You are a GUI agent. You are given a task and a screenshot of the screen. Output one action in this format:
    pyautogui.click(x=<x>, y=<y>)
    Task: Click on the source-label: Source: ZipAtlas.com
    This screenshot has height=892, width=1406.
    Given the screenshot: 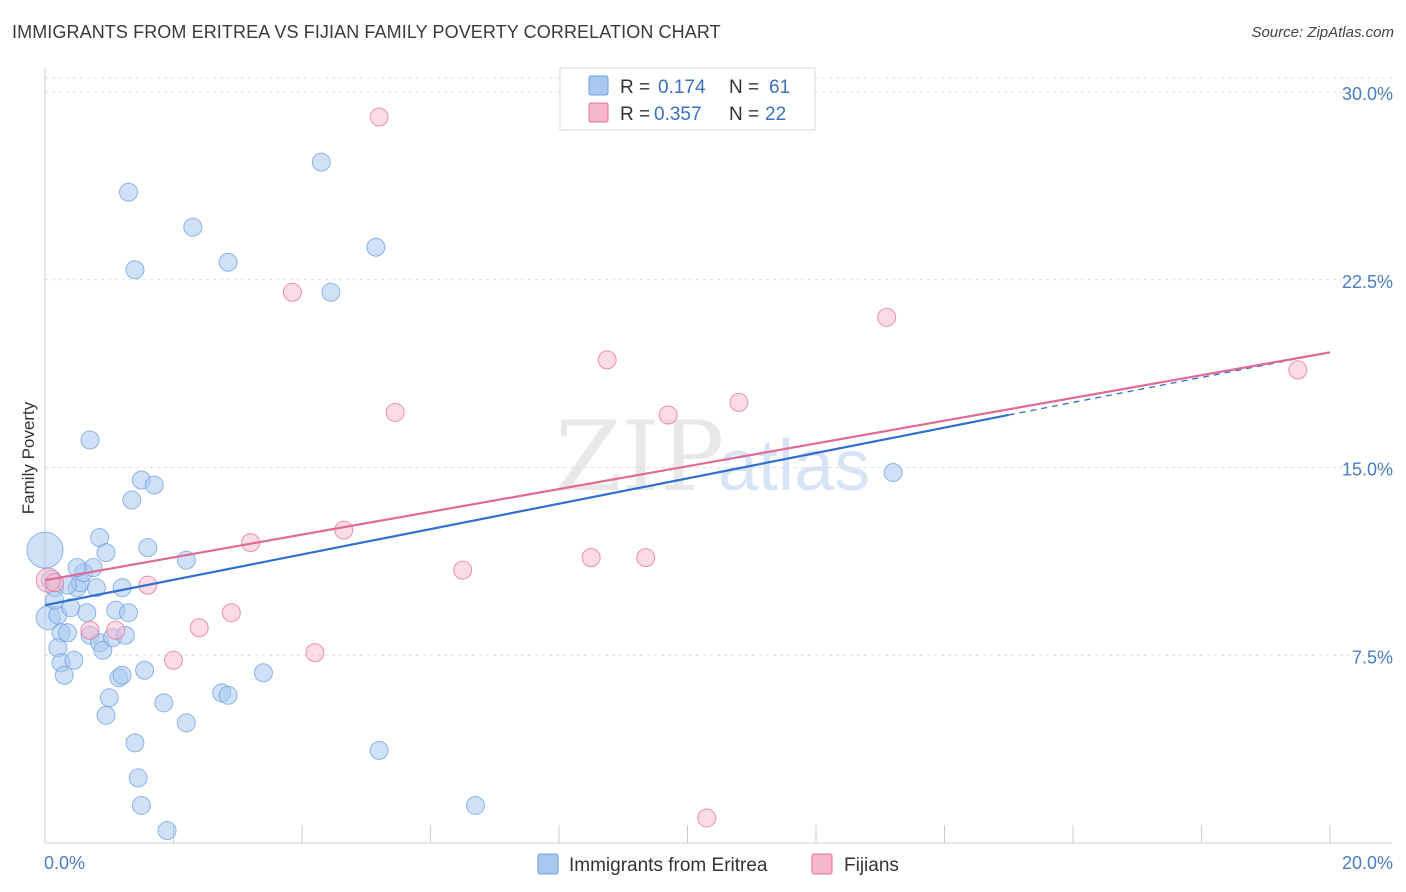 What is the action you would take?
    pyautogui.click(x=1322, y=32)
    